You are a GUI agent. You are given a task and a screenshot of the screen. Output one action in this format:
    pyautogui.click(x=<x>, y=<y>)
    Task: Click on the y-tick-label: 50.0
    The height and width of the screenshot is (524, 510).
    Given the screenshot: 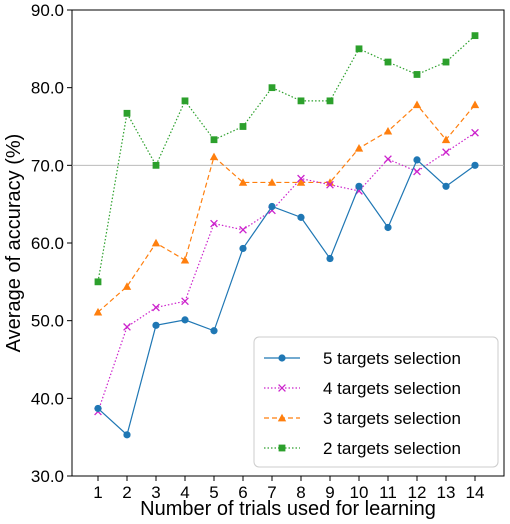 What is the action you would take?
    pyautogui.click(x=47, y=321)
    